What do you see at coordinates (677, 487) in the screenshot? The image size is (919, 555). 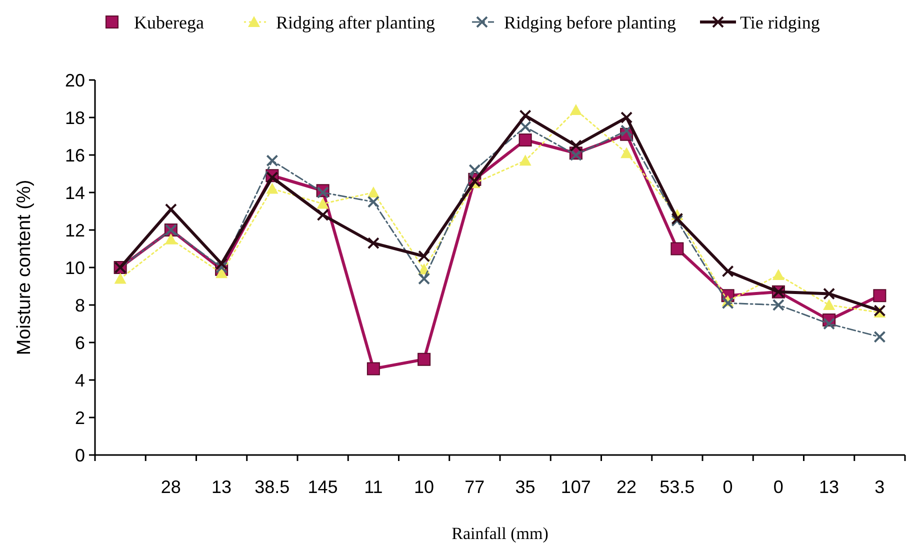 I see `x-tick-label: 53.5` at bounding box center [677, 487].